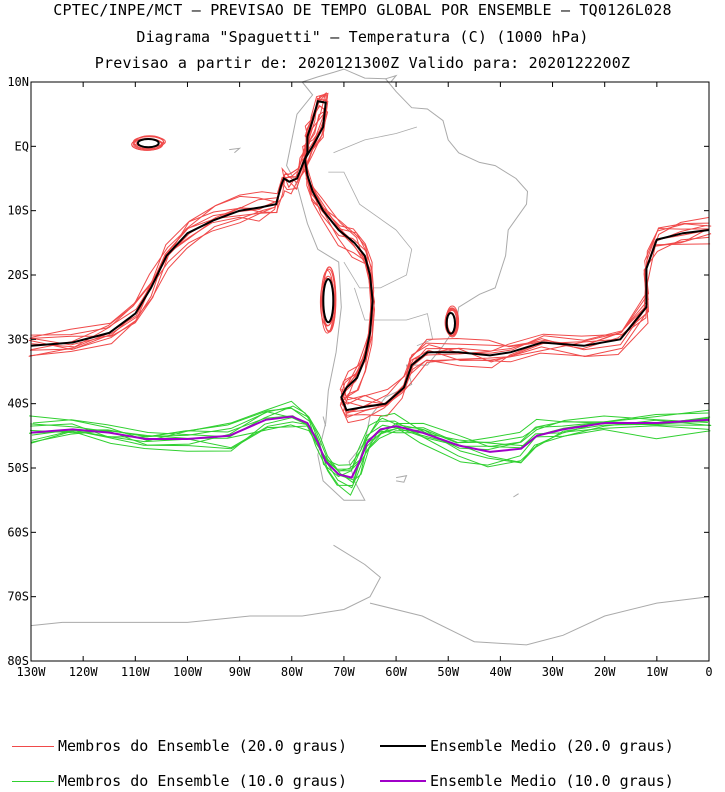 Image resolution: width=725 pixels, height=792 pixels. I want to click on x-tick-label: 0, so click(708, 672).